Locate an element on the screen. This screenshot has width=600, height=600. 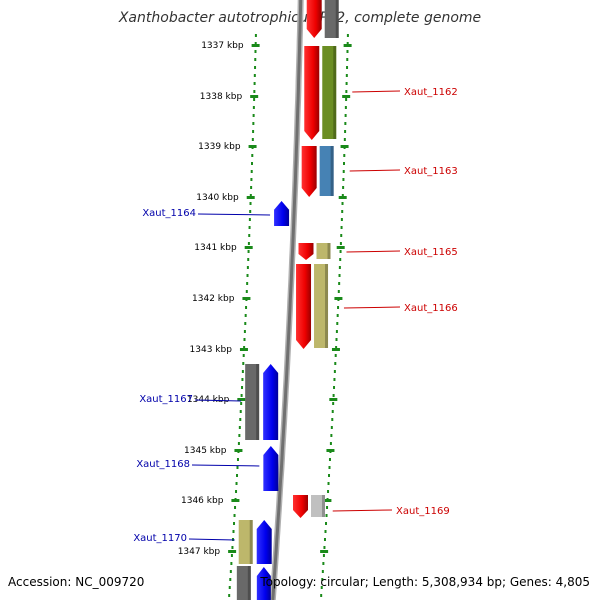
gene-label-xaut-1168: Xaut_1168 is located at coordinates (163, 464).